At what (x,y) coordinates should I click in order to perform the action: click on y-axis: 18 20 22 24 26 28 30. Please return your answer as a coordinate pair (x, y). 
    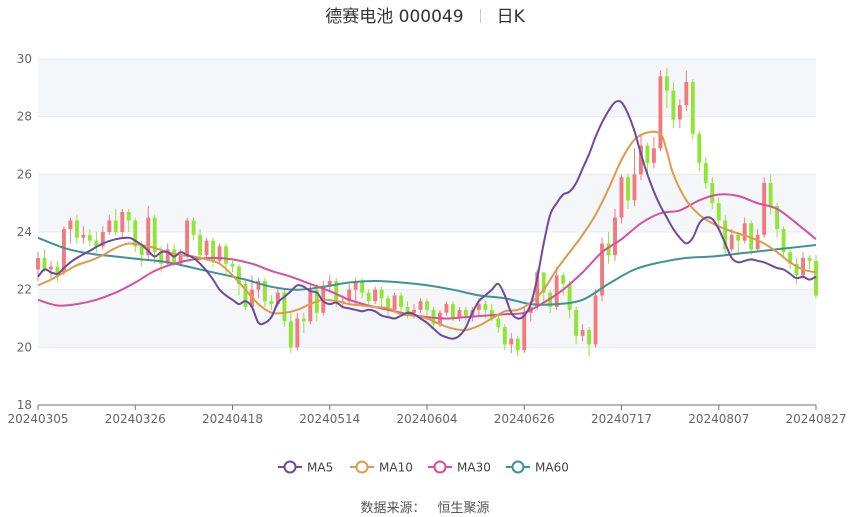
    Looking at the image, I should click on (24, 232).